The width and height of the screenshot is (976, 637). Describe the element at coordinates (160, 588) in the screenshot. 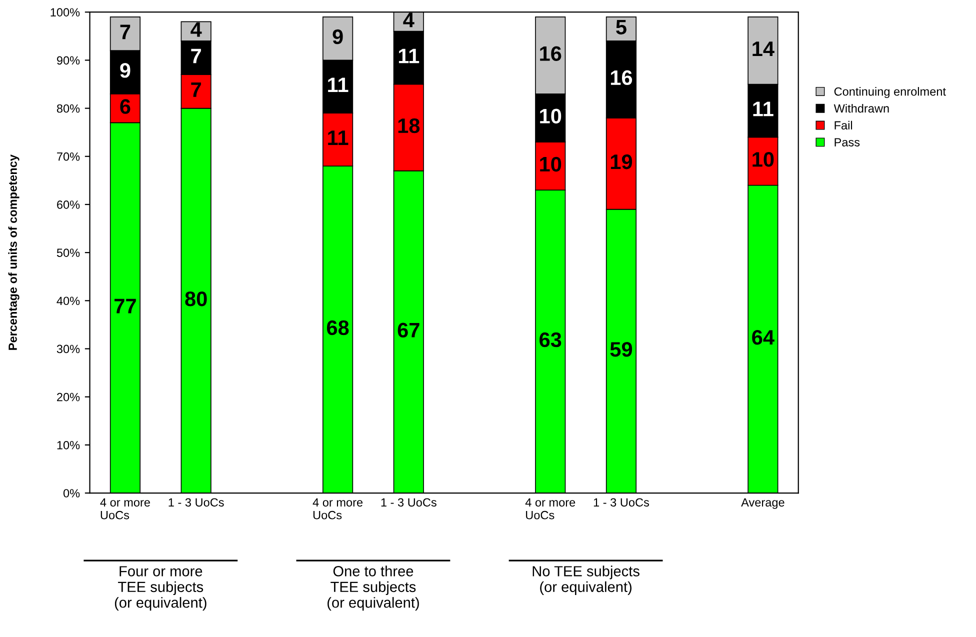

I see `text: Four or more TEE subjects (or equivalent)` at that location.